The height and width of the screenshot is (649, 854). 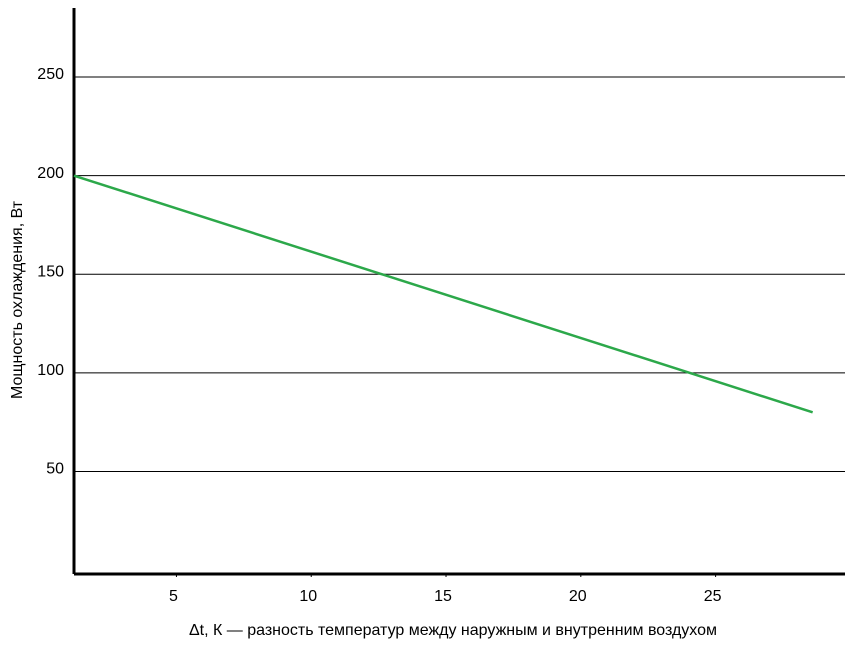 I want to click on x-tick-label: 10, so click(x=308, y=596).